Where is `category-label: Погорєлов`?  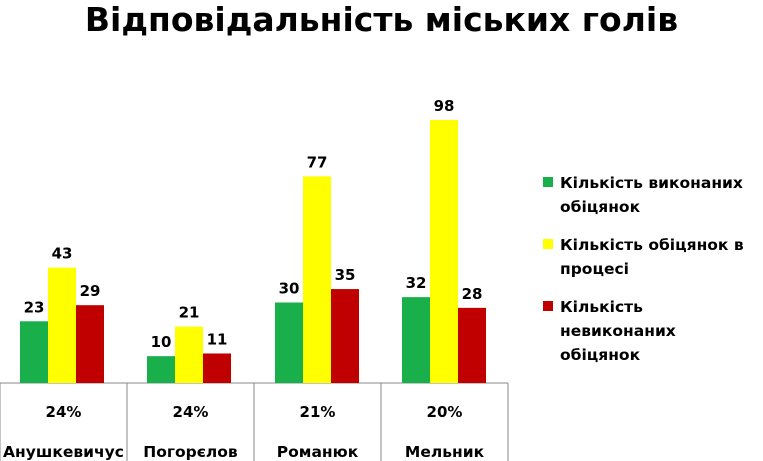 category-label: Погорєлов is located at coordinates (190, 452).